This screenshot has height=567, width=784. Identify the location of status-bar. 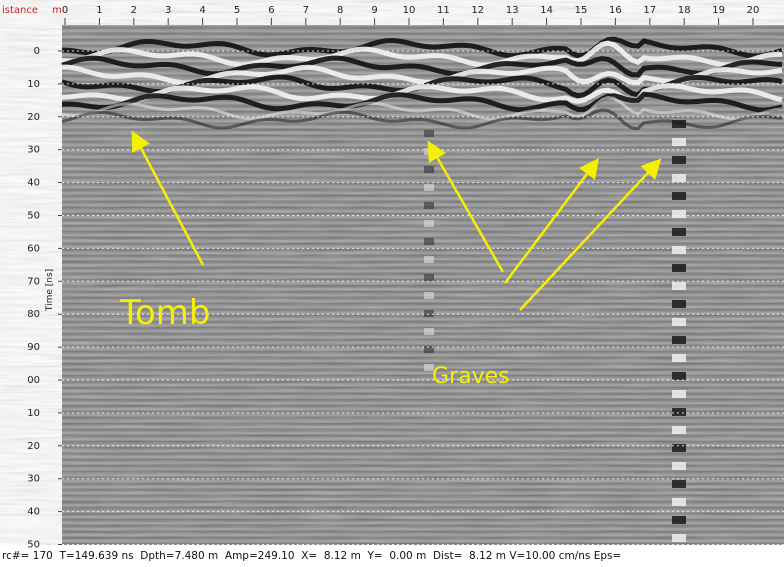
(392, 556).